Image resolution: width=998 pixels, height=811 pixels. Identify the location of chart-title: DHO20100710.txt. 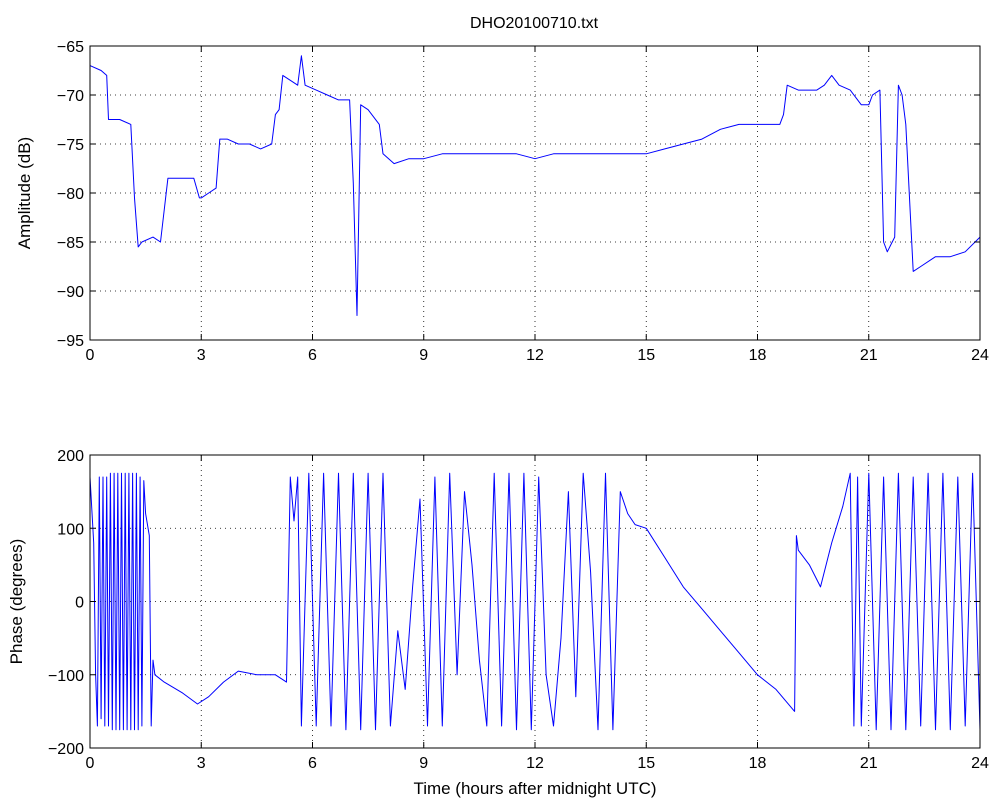
(534, 23).